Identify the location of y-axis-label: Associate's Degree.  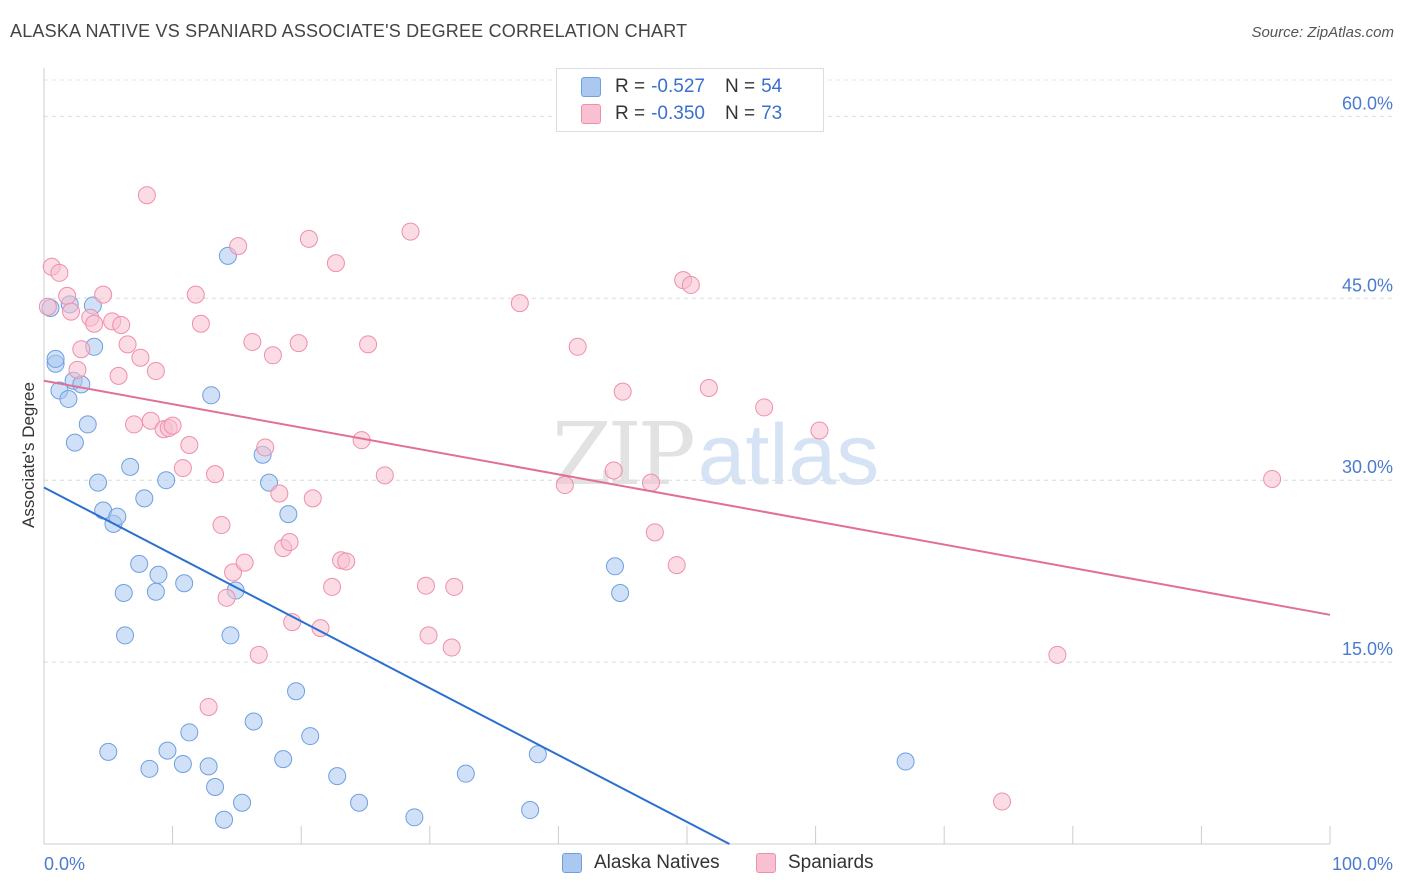
(28, 455).